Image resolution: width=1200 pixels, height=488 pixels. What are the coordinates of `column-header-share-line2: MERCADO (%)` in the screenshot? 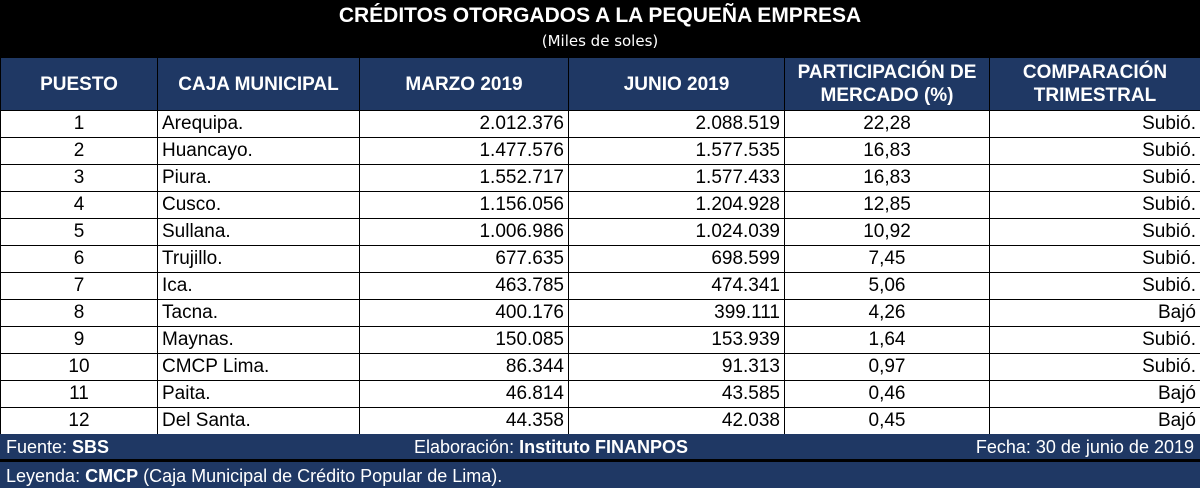 It's located at (887, 95).